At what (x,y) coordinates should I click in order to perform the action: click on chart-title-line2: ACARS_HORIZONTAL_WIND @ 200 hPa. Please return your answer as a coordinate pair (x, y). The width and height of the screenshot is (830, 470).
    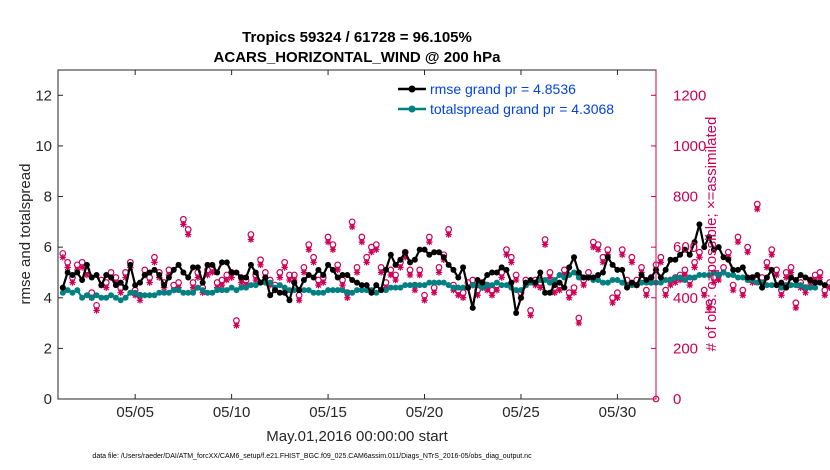
    Looking at the image, I should click on (358, 57).